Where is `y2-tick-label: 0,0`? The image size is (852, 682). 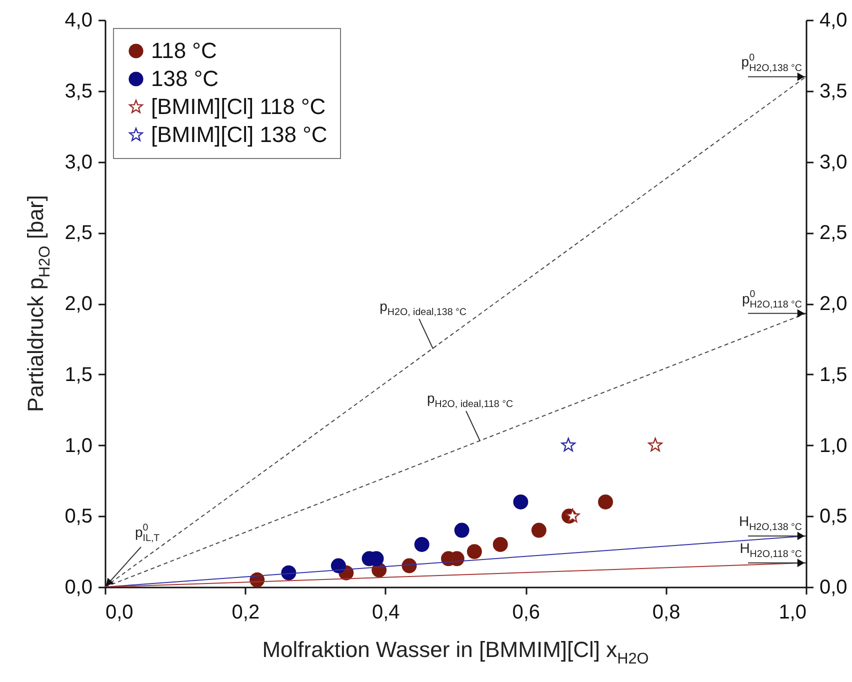
y2-tick-label: 0,0 is located at coordinates (834, 587).